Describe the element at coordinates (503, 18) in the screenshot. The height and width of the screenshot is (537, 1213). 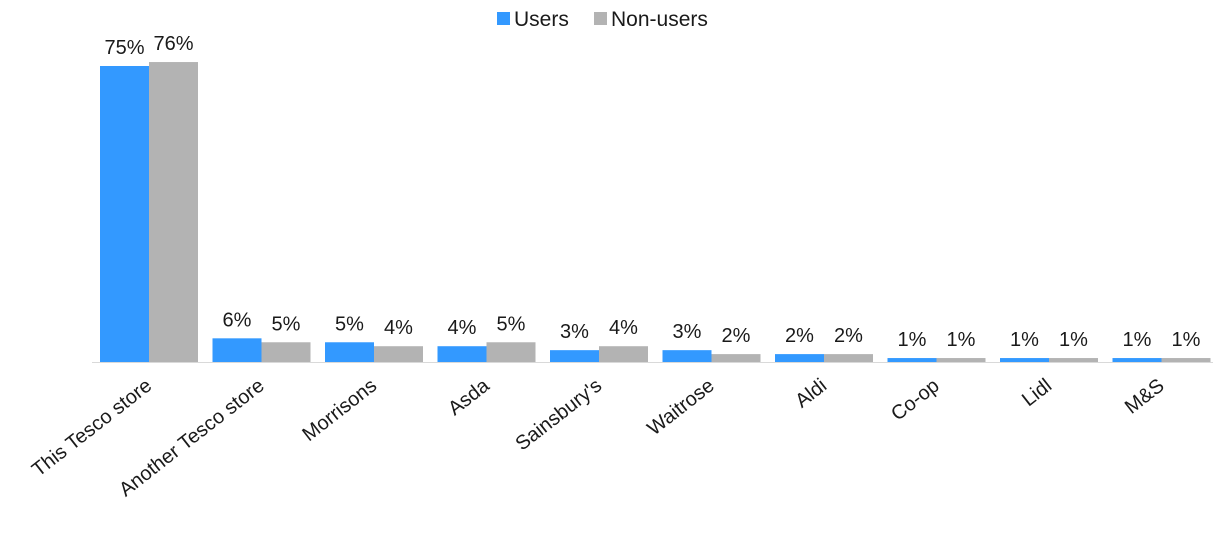
I see `legend-swatch-users` at that location.